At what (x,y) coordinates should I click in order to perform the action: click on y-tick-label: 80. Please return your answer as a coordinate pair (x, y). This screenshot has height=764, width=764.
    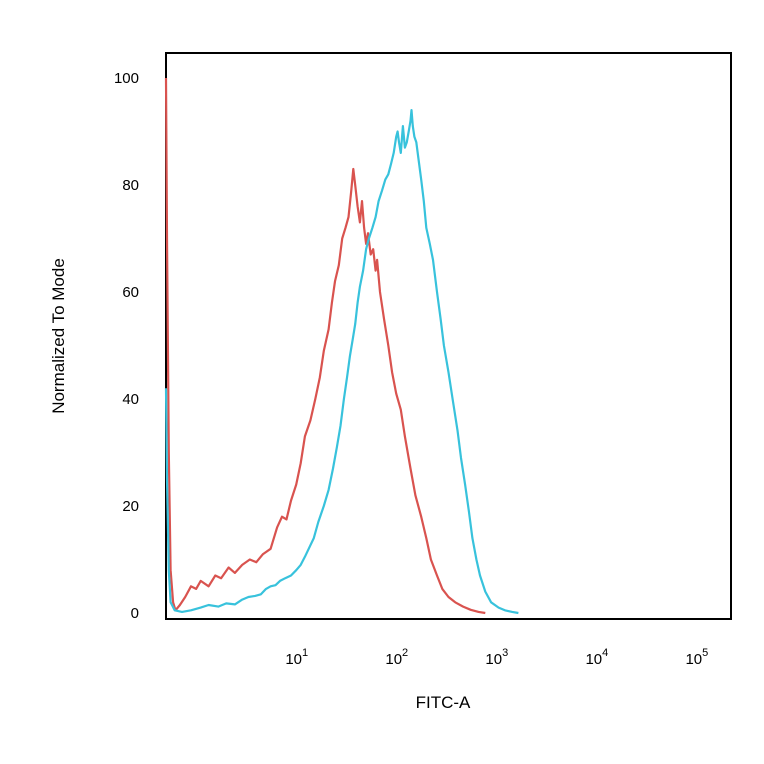
    Looking at the image, I should click on (130, 185).